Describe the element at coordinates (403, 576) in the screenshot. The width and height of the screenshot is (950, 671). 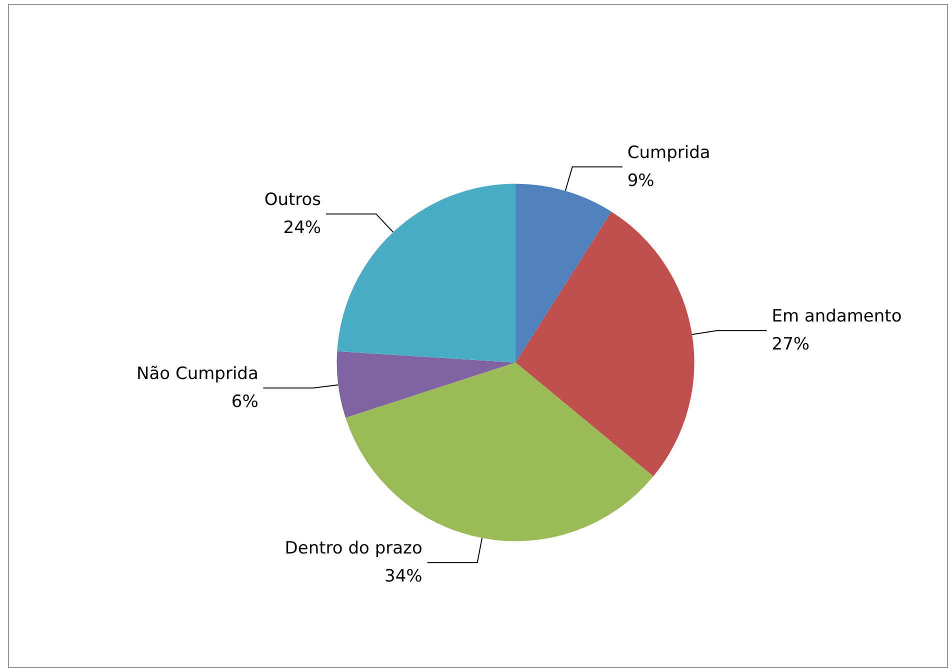
I see `data-label: 34%` at that location.